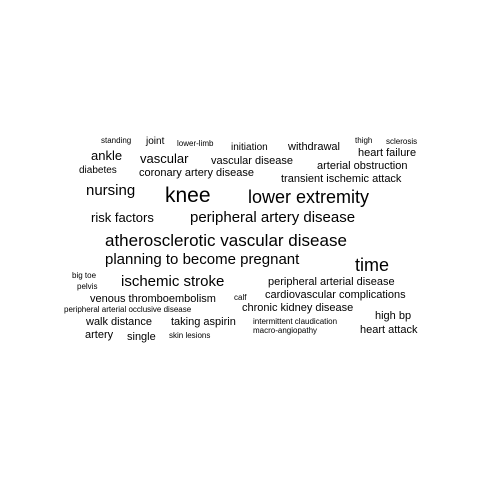  Describe the element at coordinates (298, 308) in the screenshot. I see `word-chronic-kidney-disease: chronic kidney disease` at that location.